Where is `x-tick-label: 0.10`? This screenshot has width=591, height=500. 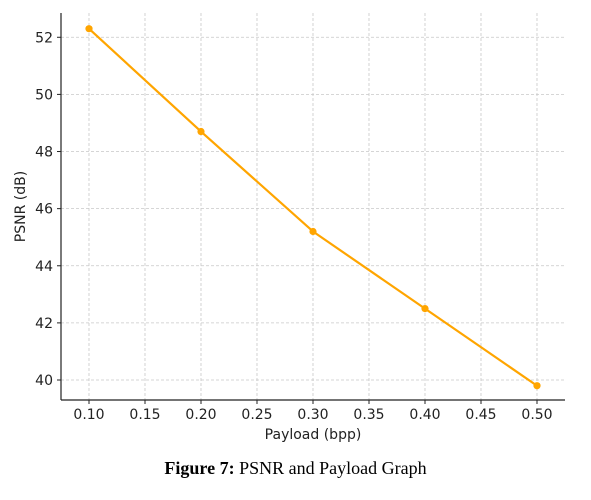
x-tick-label: 0.10 is located at coordinates (88, 415).